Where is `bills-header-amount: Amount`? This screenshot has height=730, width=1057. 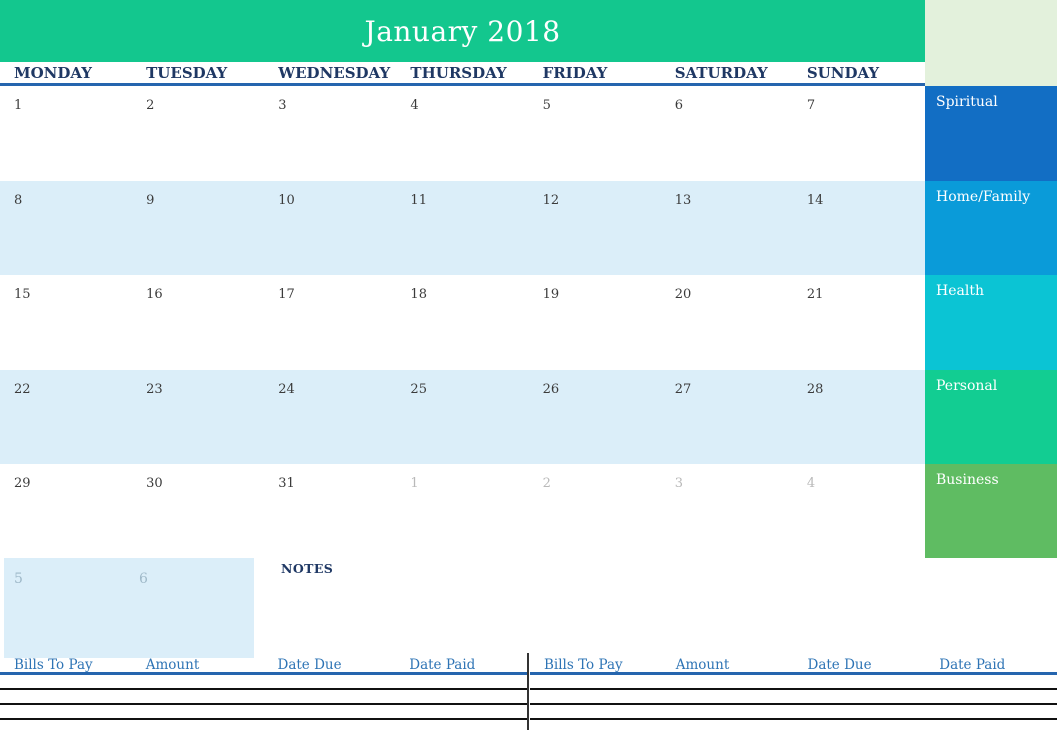 bills-header-amount: Amount is located at coordinates (702, 665).